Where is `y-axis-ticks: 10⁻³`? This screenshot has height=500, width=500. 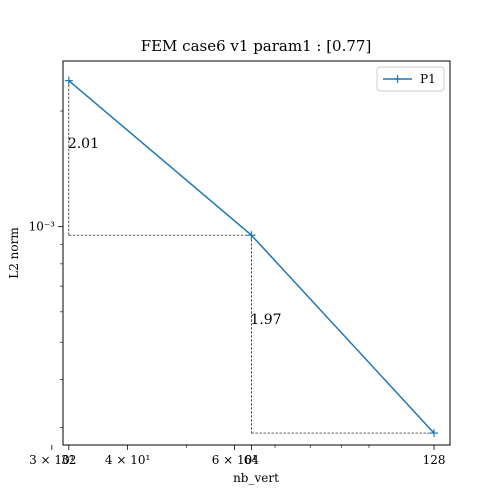
y-axis-ticks: 10⁻³ is located at coordinates (46, 269).